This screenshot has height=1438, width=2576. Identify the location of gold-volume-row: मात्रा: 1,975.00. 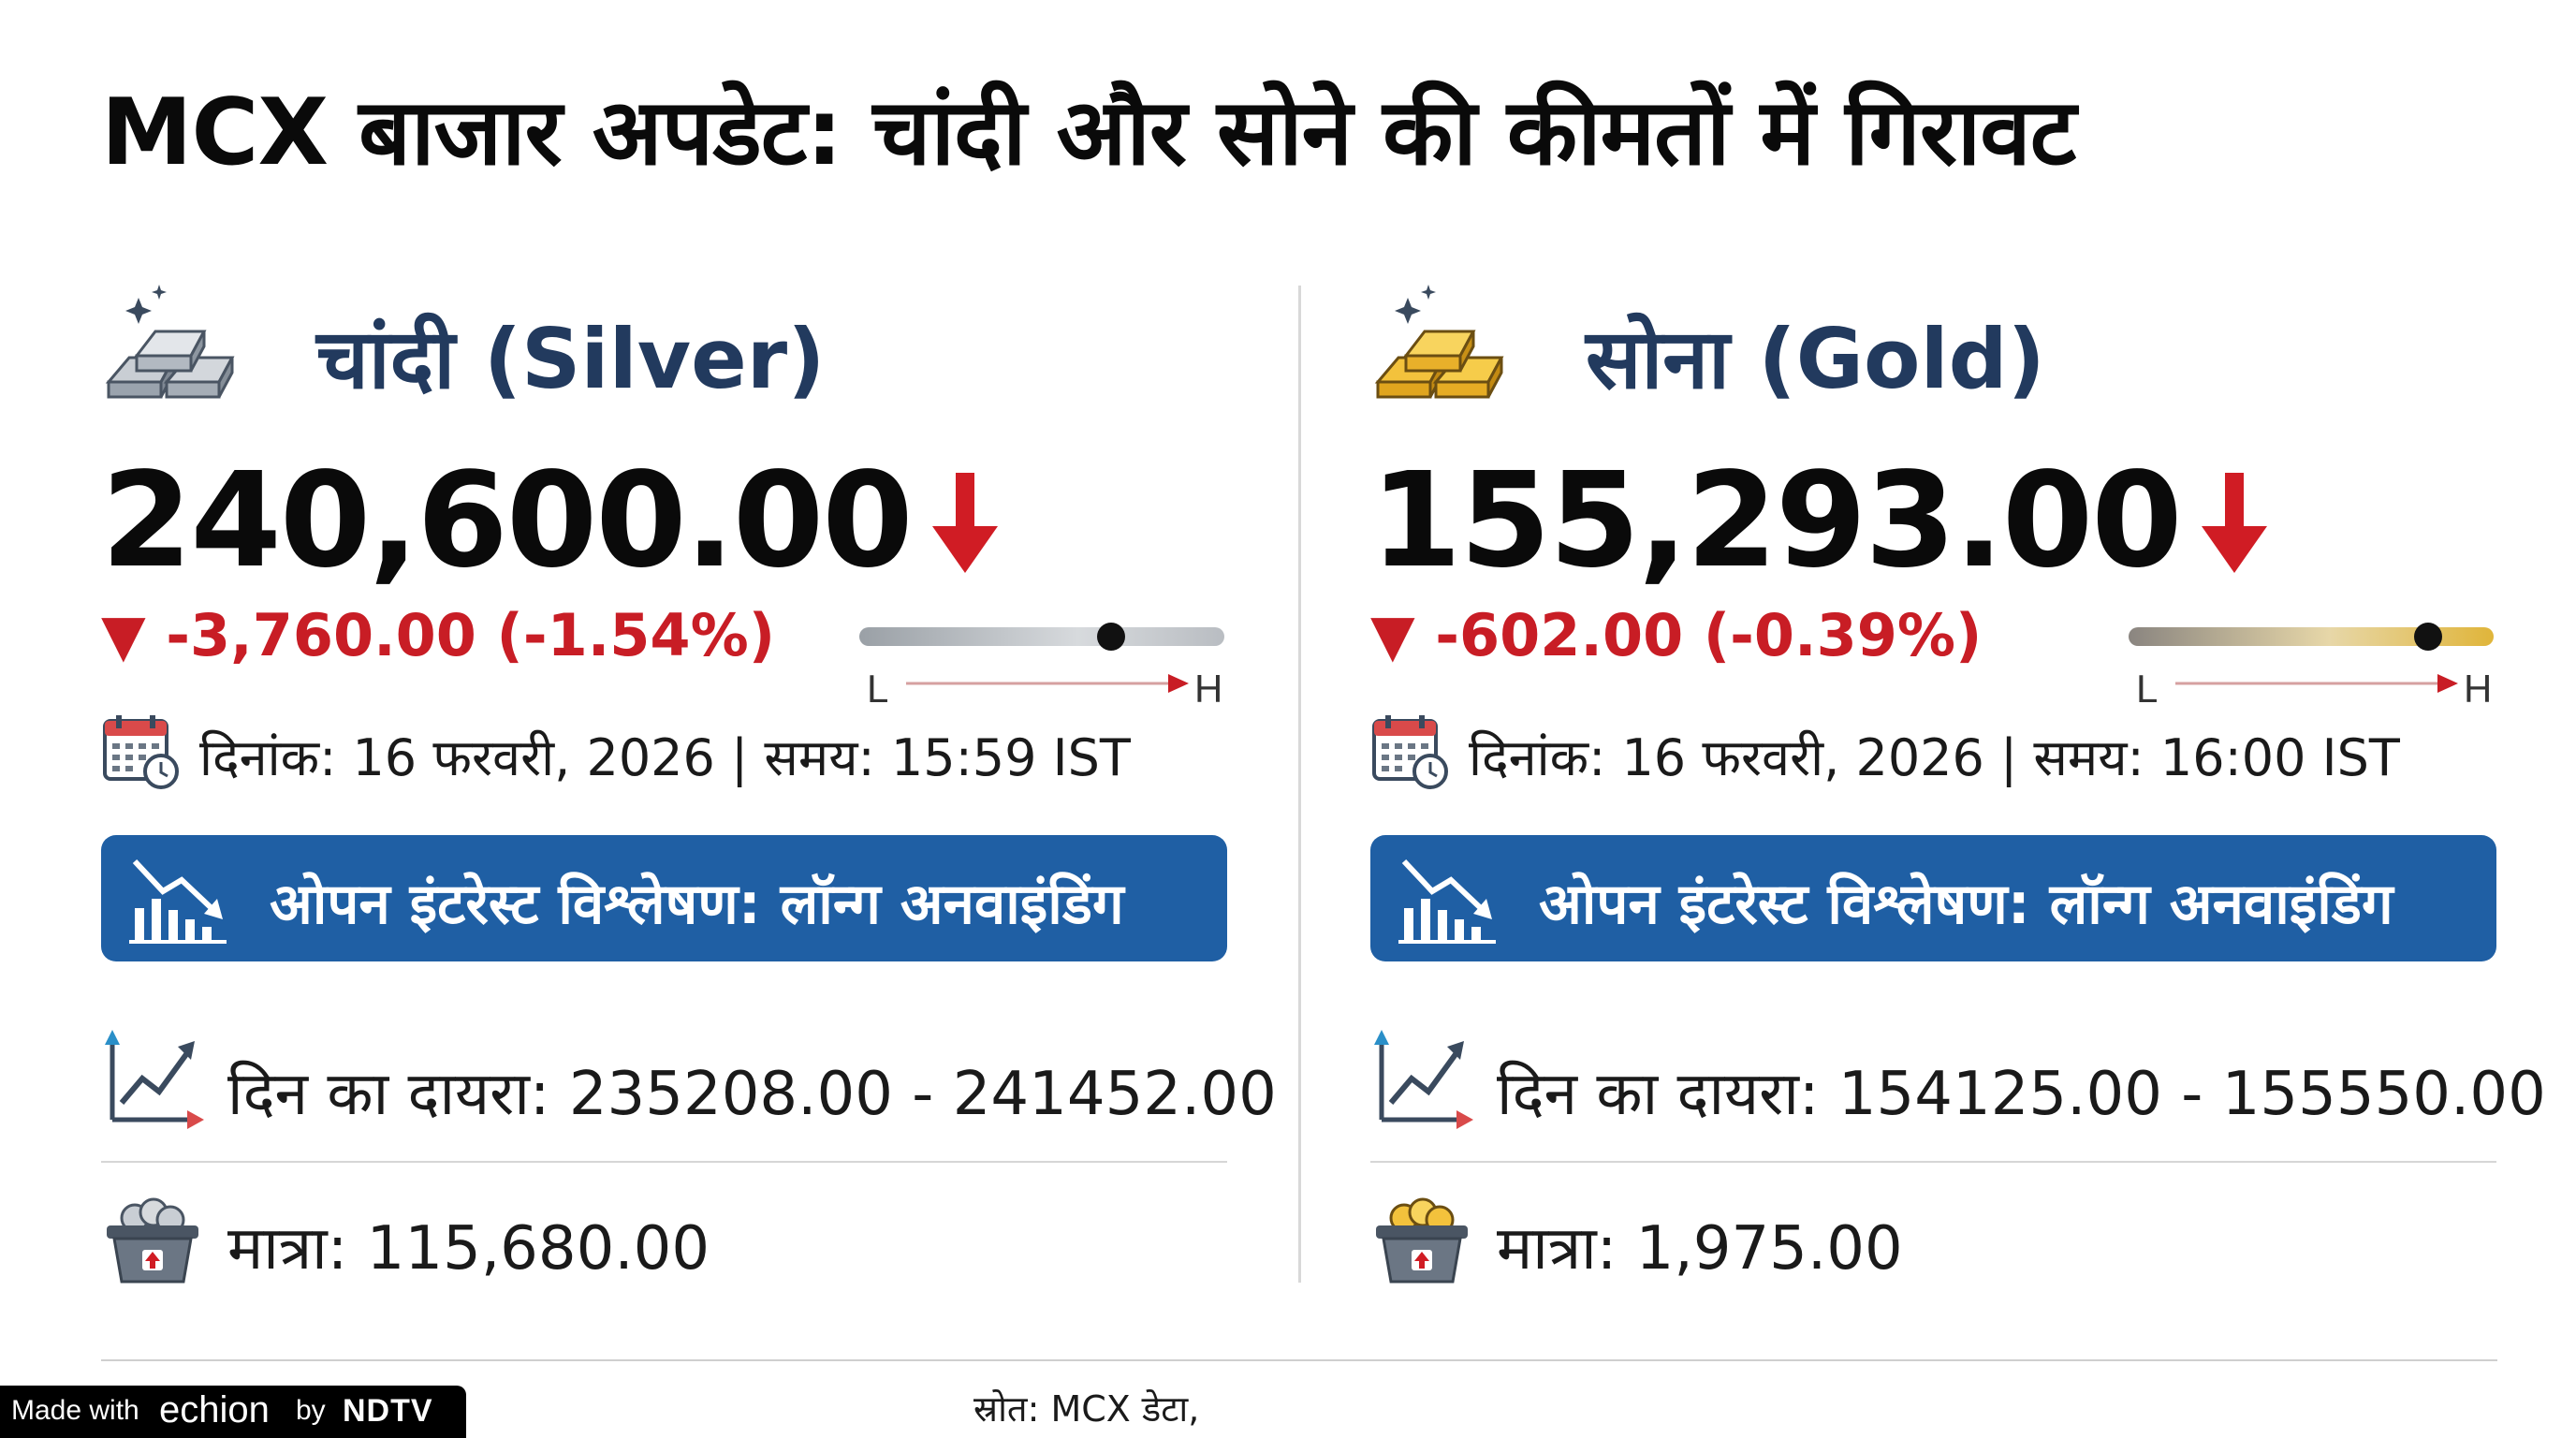
(1933, 1240).